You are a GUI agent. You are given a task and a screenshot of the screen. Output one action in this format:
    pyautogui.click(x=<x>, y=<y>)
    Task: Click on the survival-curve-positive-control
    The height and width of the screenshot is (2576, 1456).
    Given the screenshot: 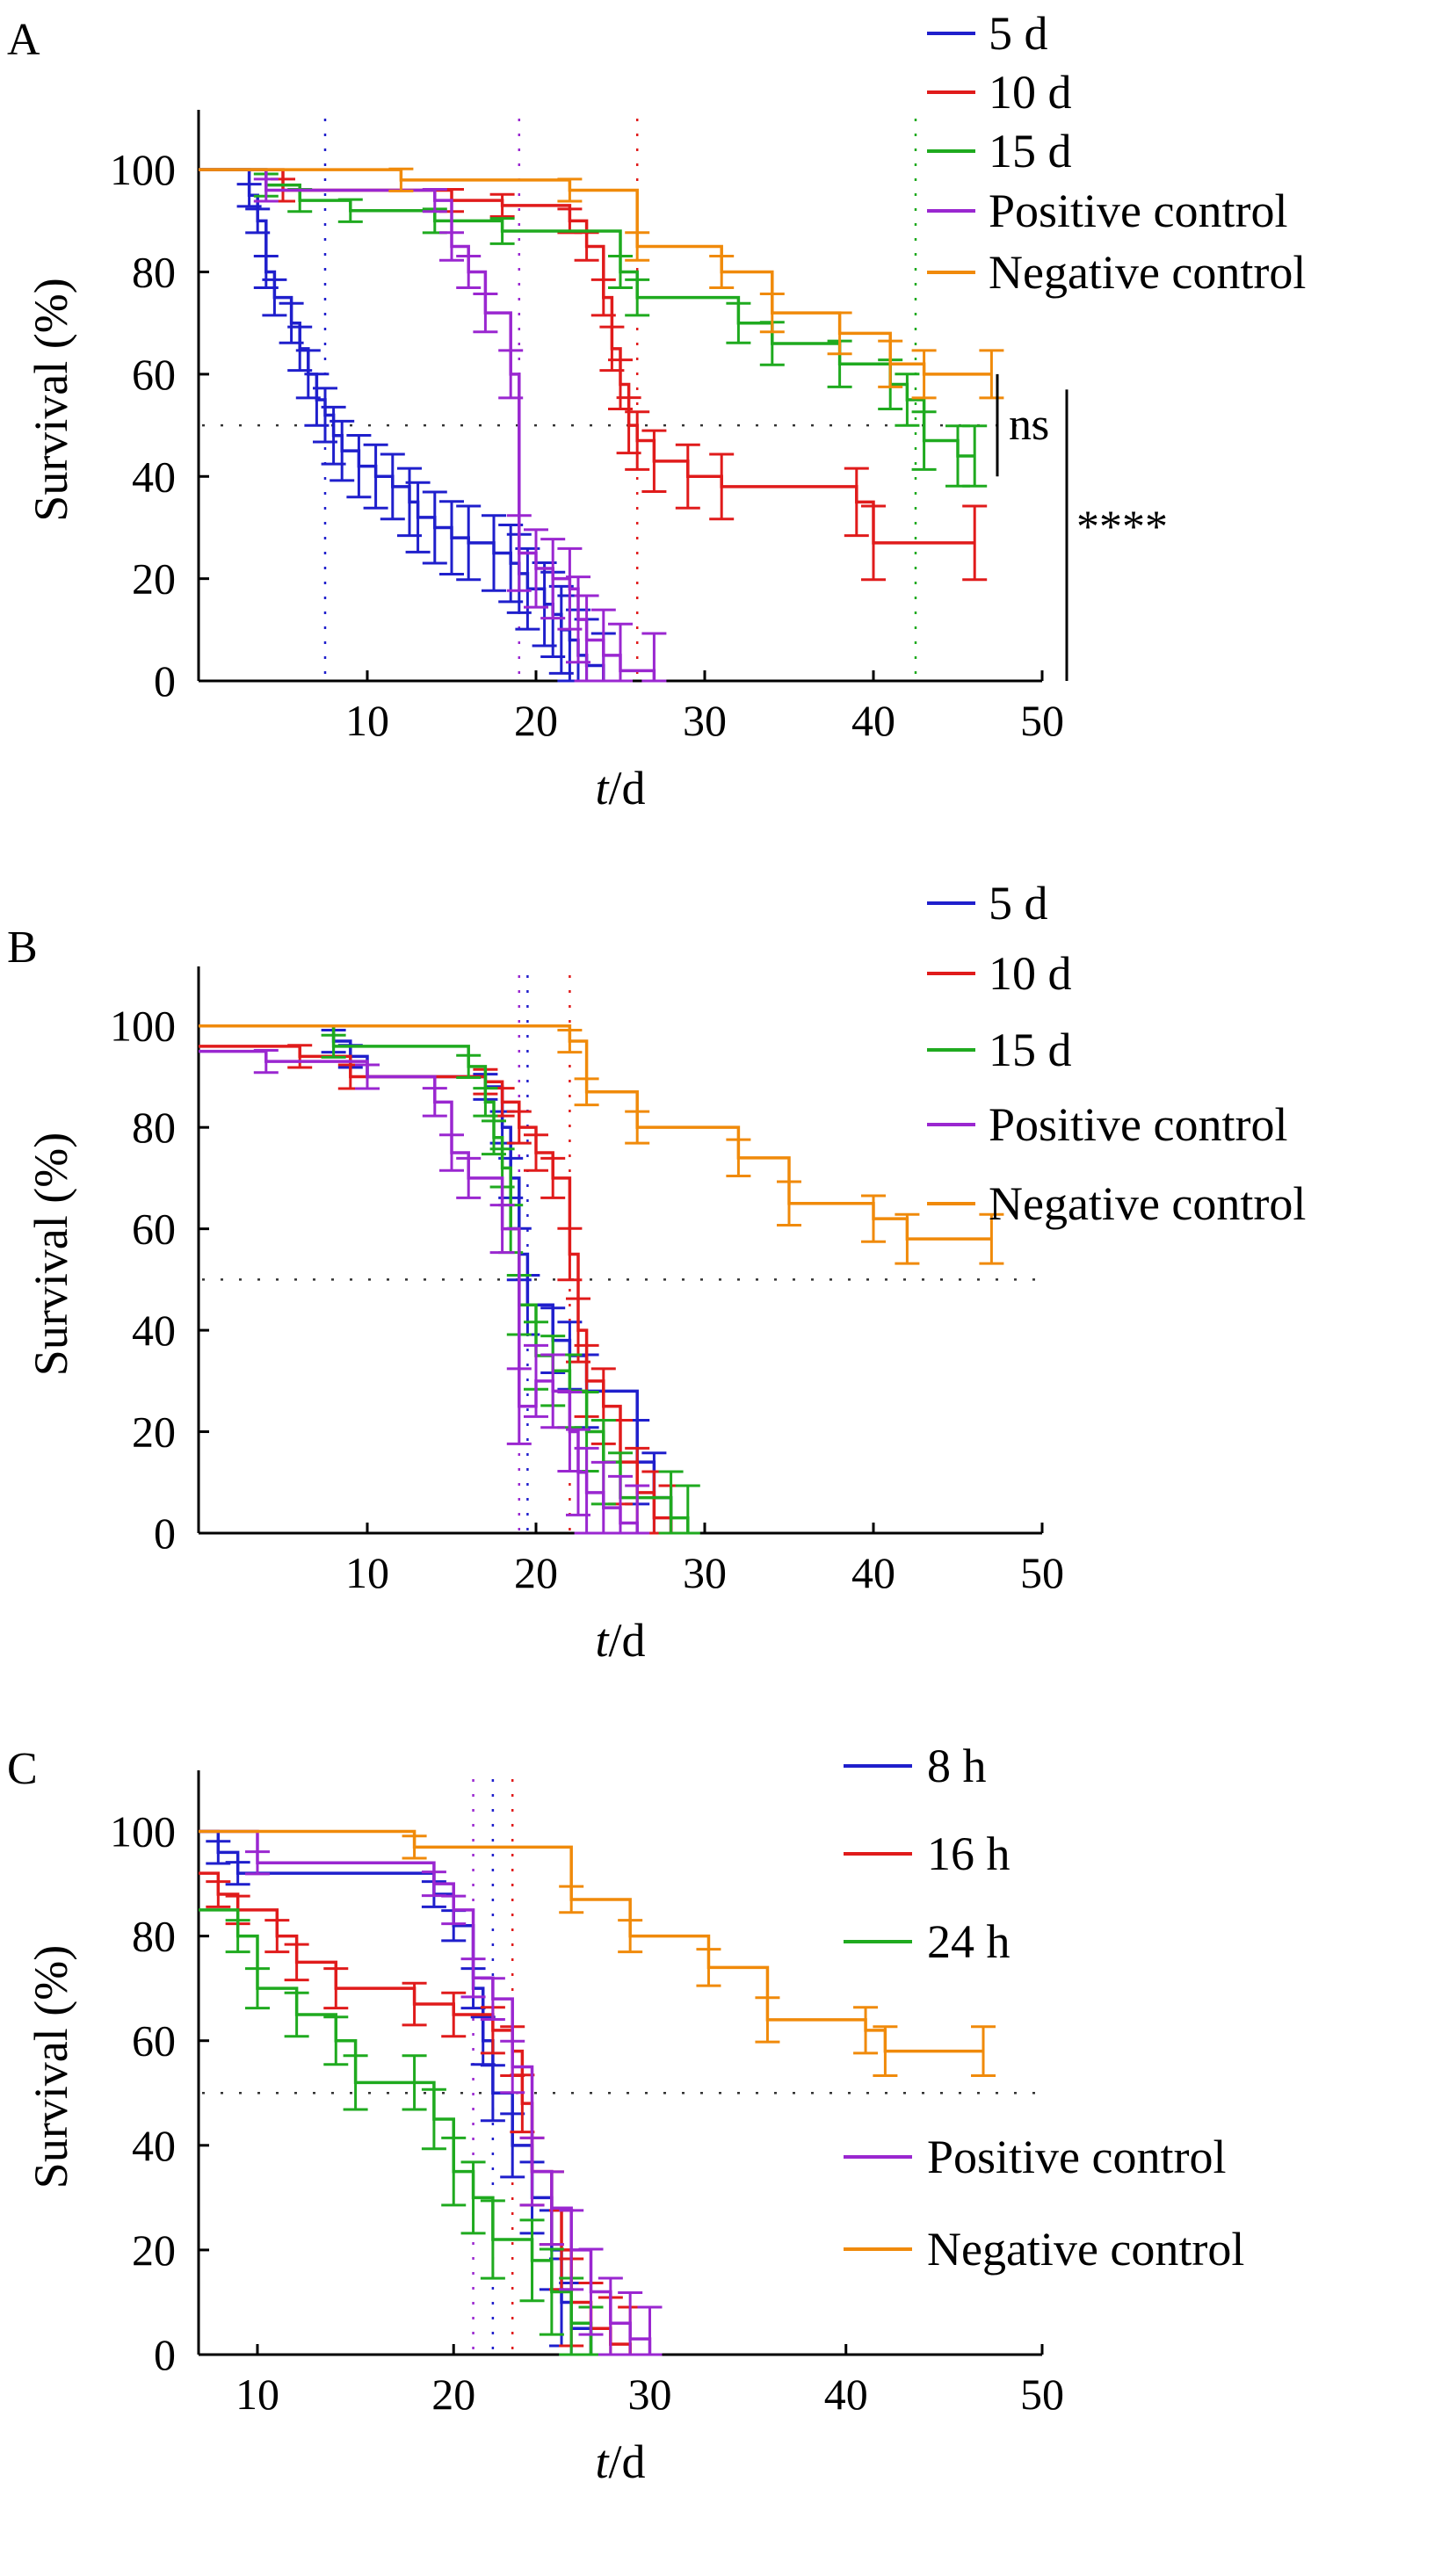 What is the action you would take?
    pyautogui.click(x=419, y=1291)
    